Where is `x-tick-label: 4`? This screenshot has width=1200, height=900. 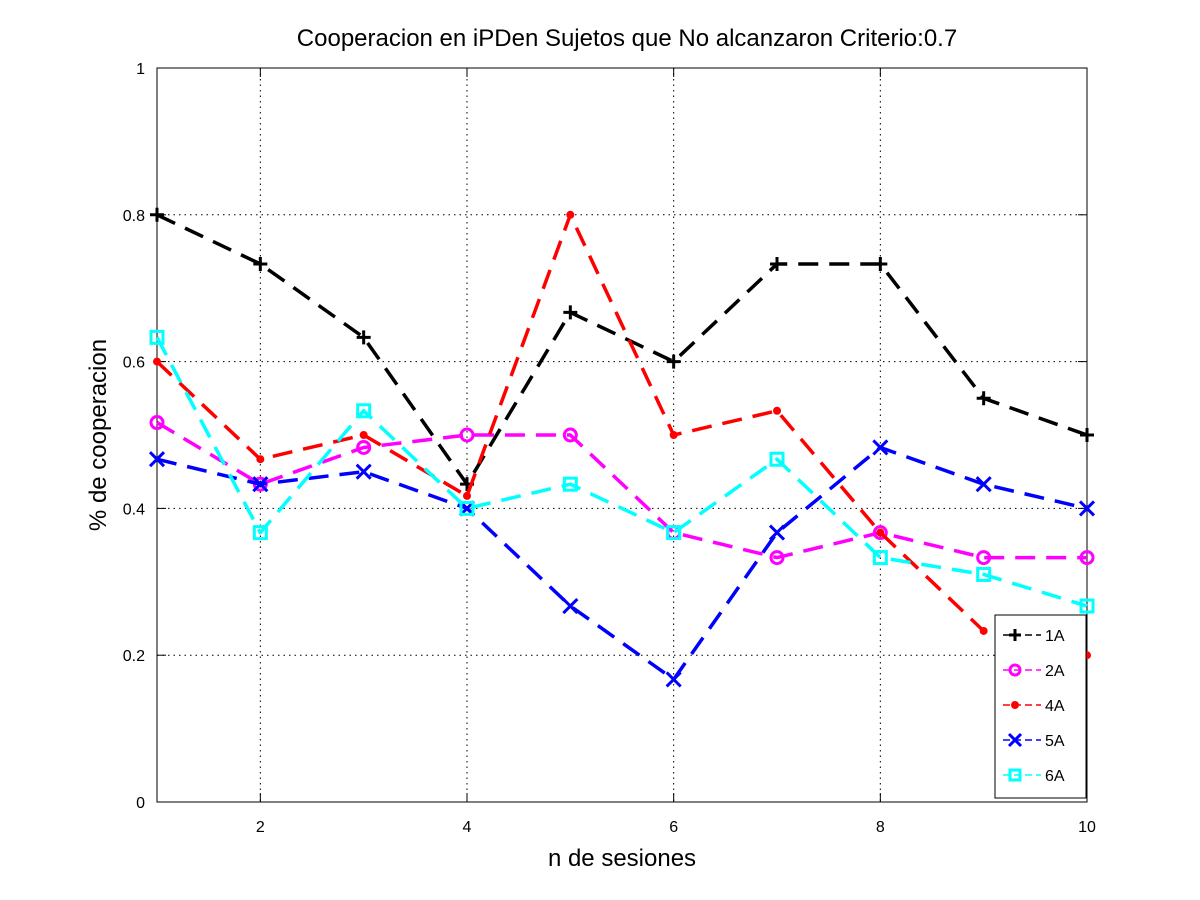
x-tick-label: 4 is located at coordinates (467, 827).